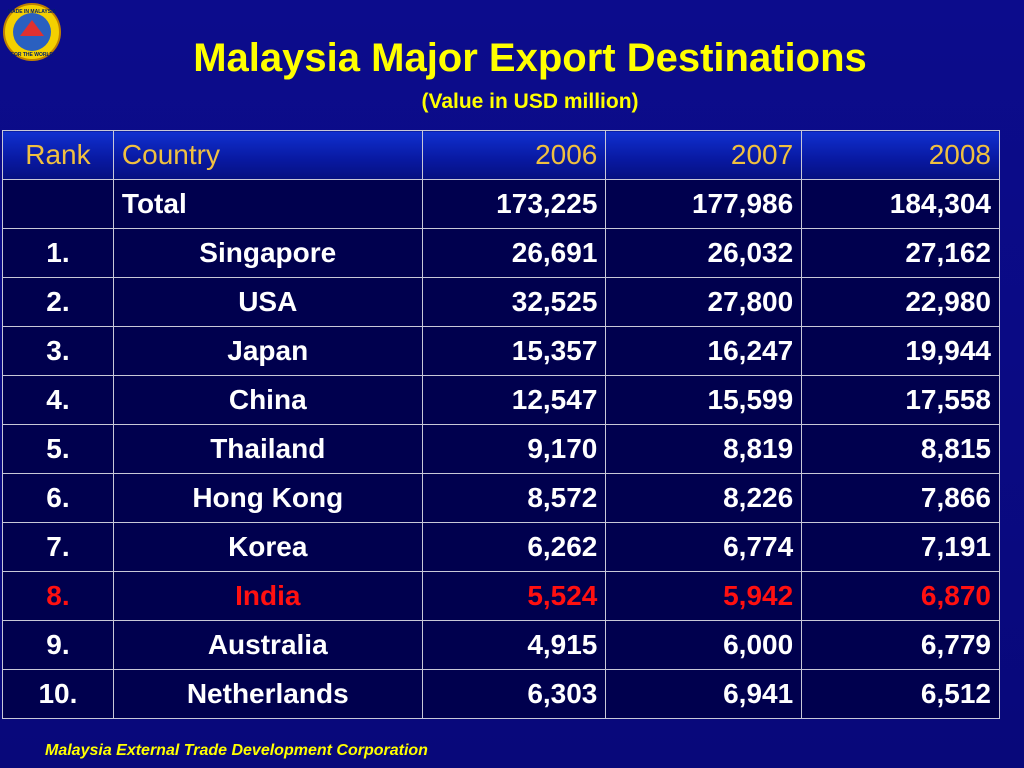 This screenshot has width=1024, height=768. What do you see at coordinates (704, 596) in the screenshot?
I see `cell: 5,942` at bounding box center [704, 596].